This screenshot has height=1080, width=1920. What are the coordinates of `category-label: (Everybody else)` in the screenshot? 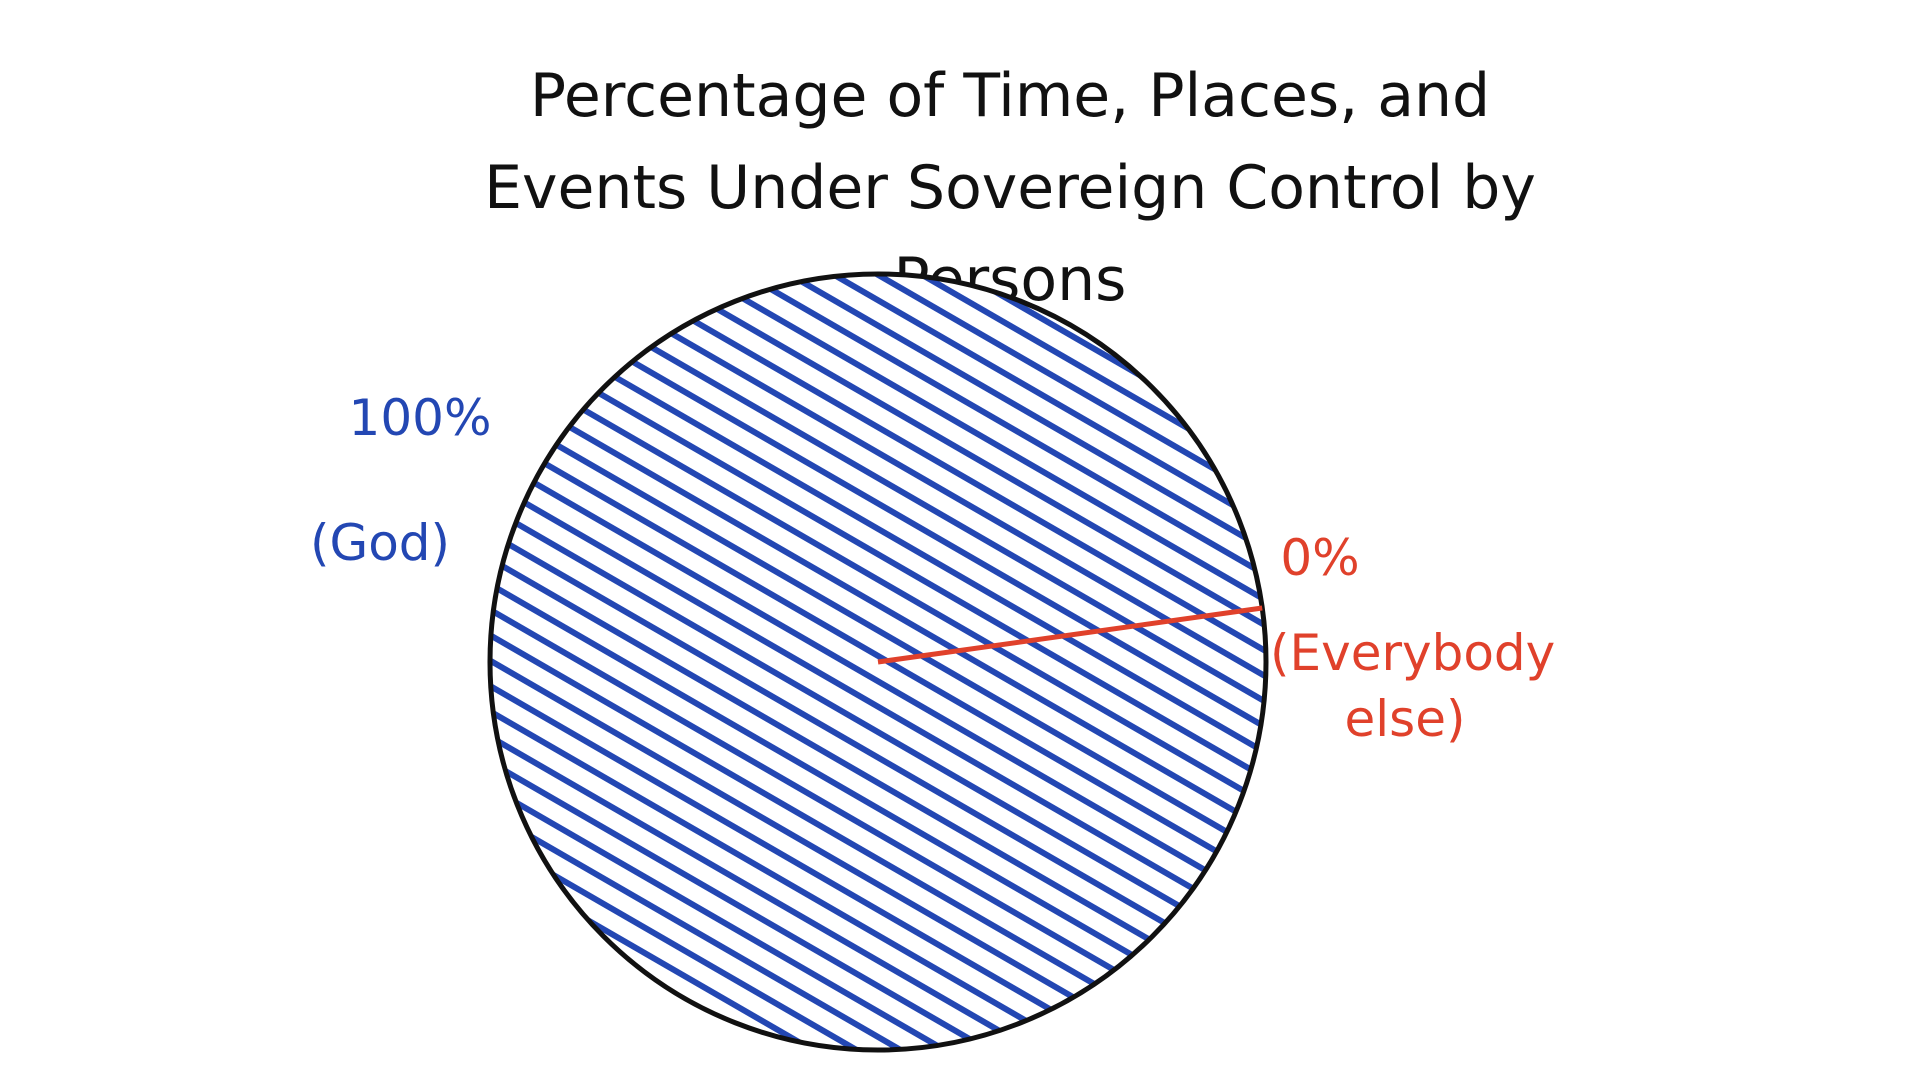 It's located at (1413, 686).